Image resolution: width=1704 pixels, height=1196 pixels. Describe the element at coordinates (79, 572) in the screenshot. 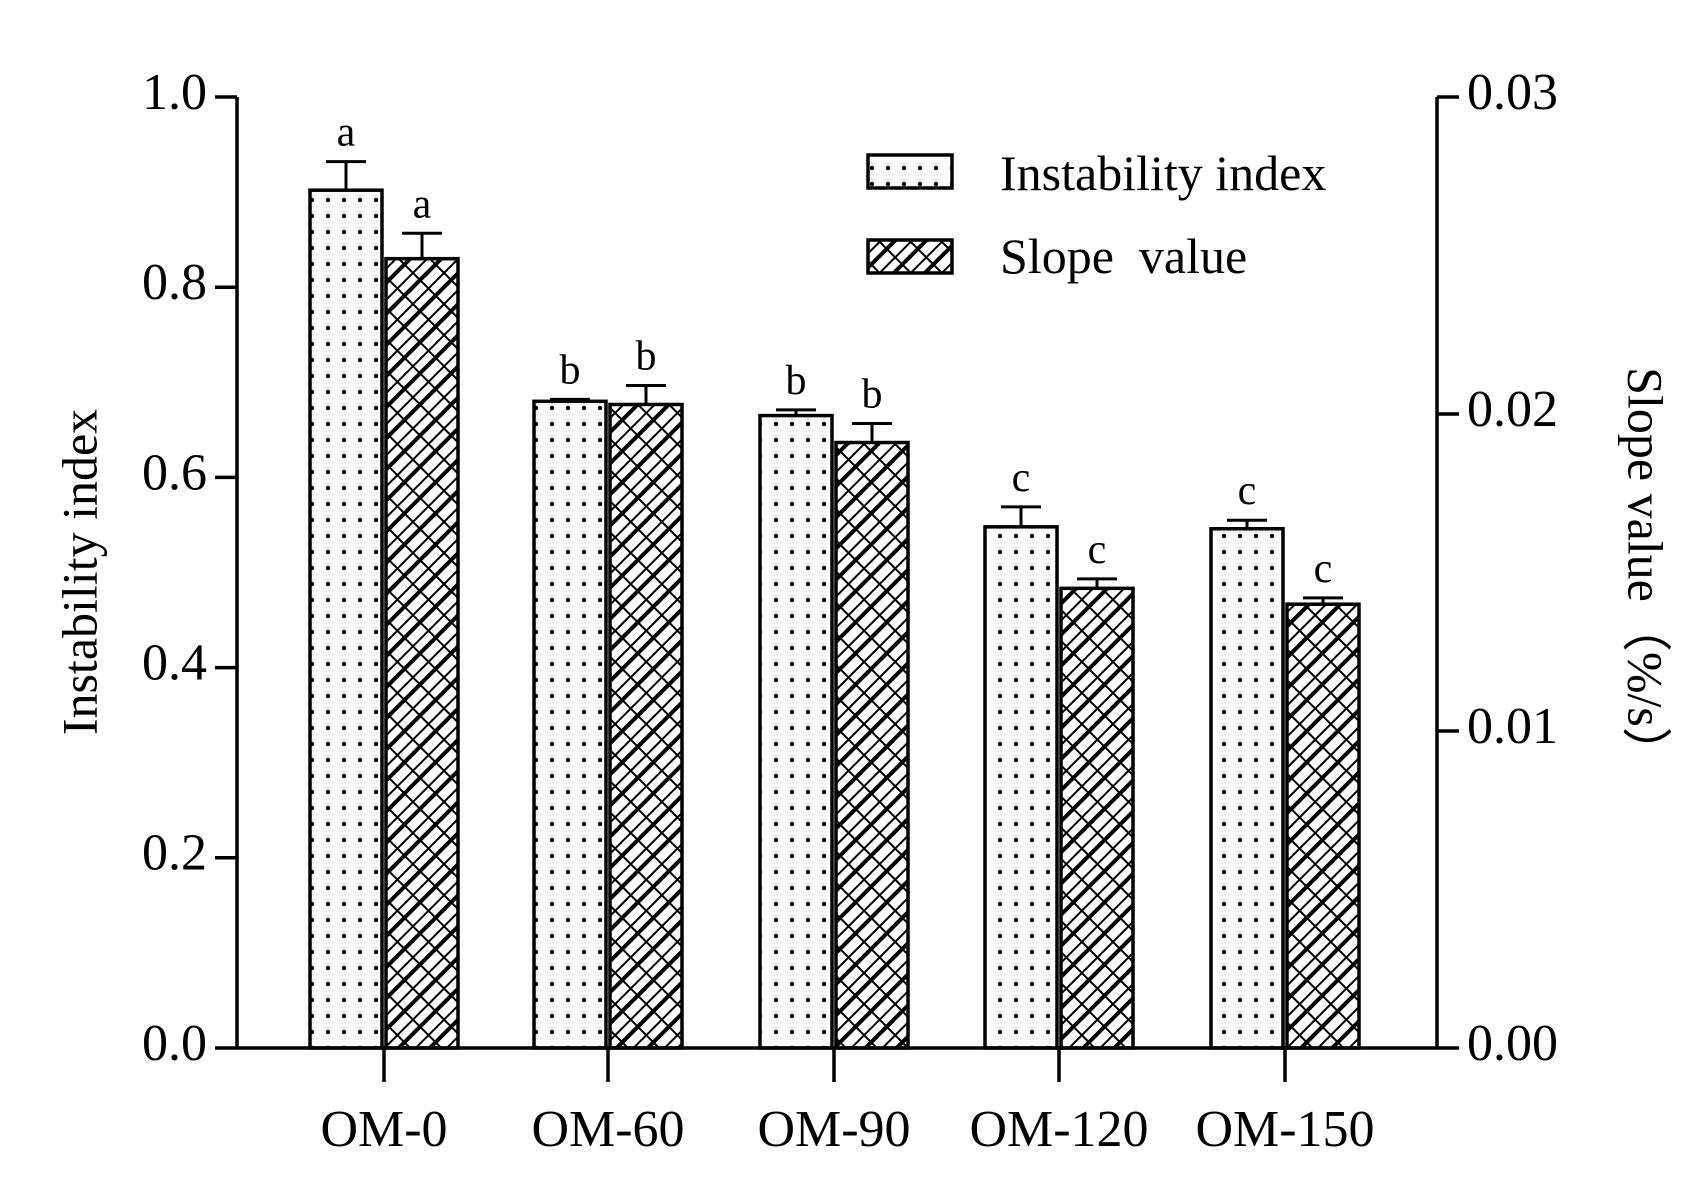

I see `left-y-axis-title: Instability index` at that location.